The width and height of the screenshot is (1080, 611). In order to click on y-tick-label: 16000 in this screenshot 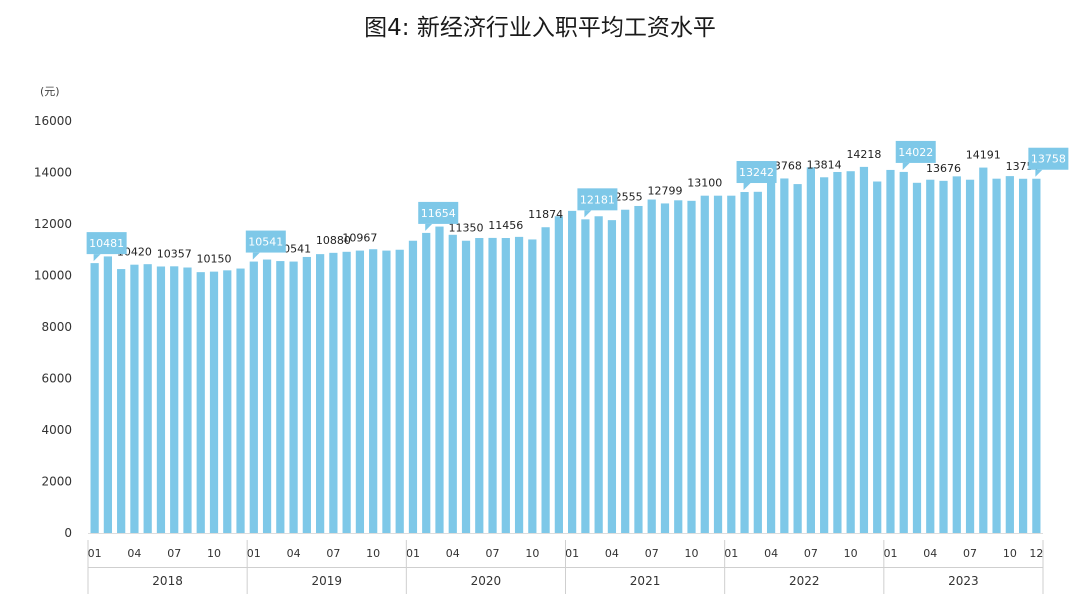, I will do `click(53, 121)`.